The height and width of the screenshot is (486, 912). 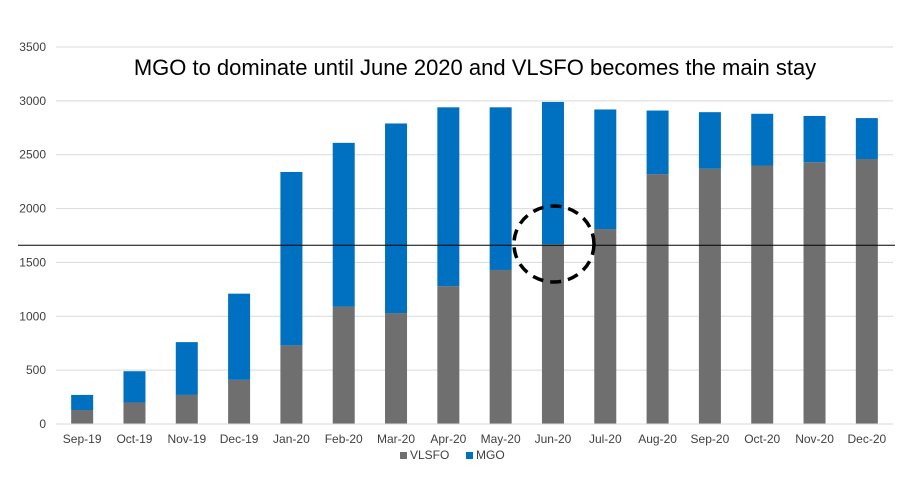 I want to click on x-tick-label: Sep-19, so click(x=82, y=439).